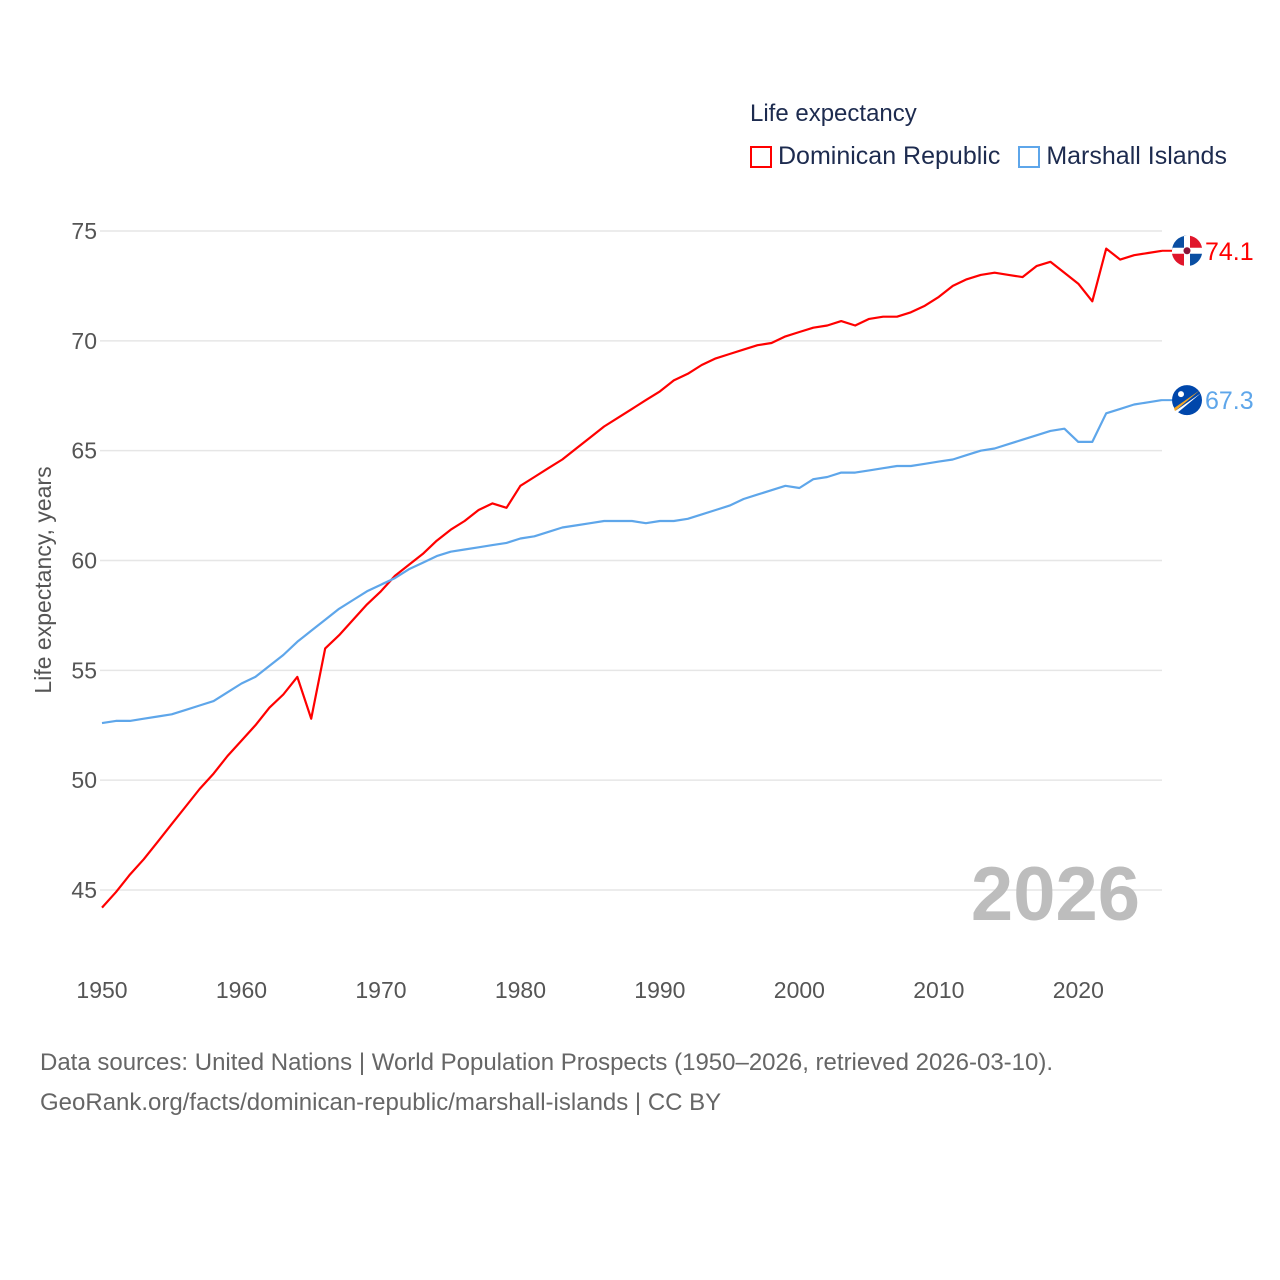 The width and height of the screenshot is (1280, 1280). What do you see at coordinates (889, 156) in the screenshot?
I see `legend-label: Dominican Republic` at bounding box center [889, 156].